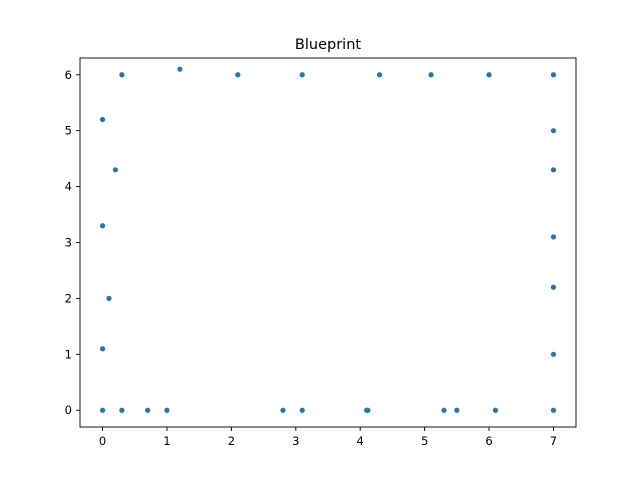 This screenshot has height=480, width=640. What do you see at coordinates (553, 441) in the screenshot?
I see `x-tick-label: 7` at bounding box center [553, 441].